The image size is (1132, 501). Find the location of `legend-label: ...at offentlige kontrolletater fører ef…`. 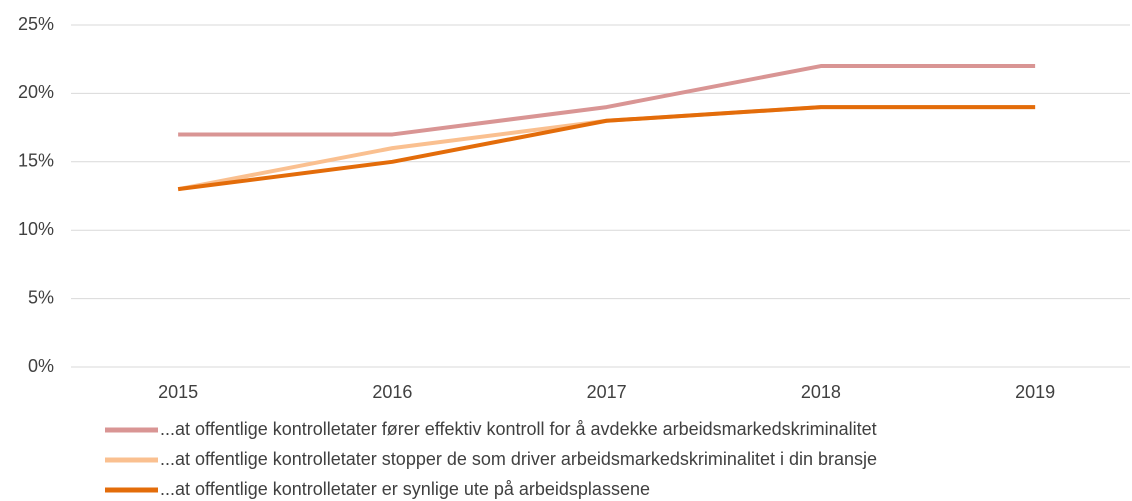

legend-label: ...at offentlige kontrolletater fører ef… is located at coordinates (518, 429).